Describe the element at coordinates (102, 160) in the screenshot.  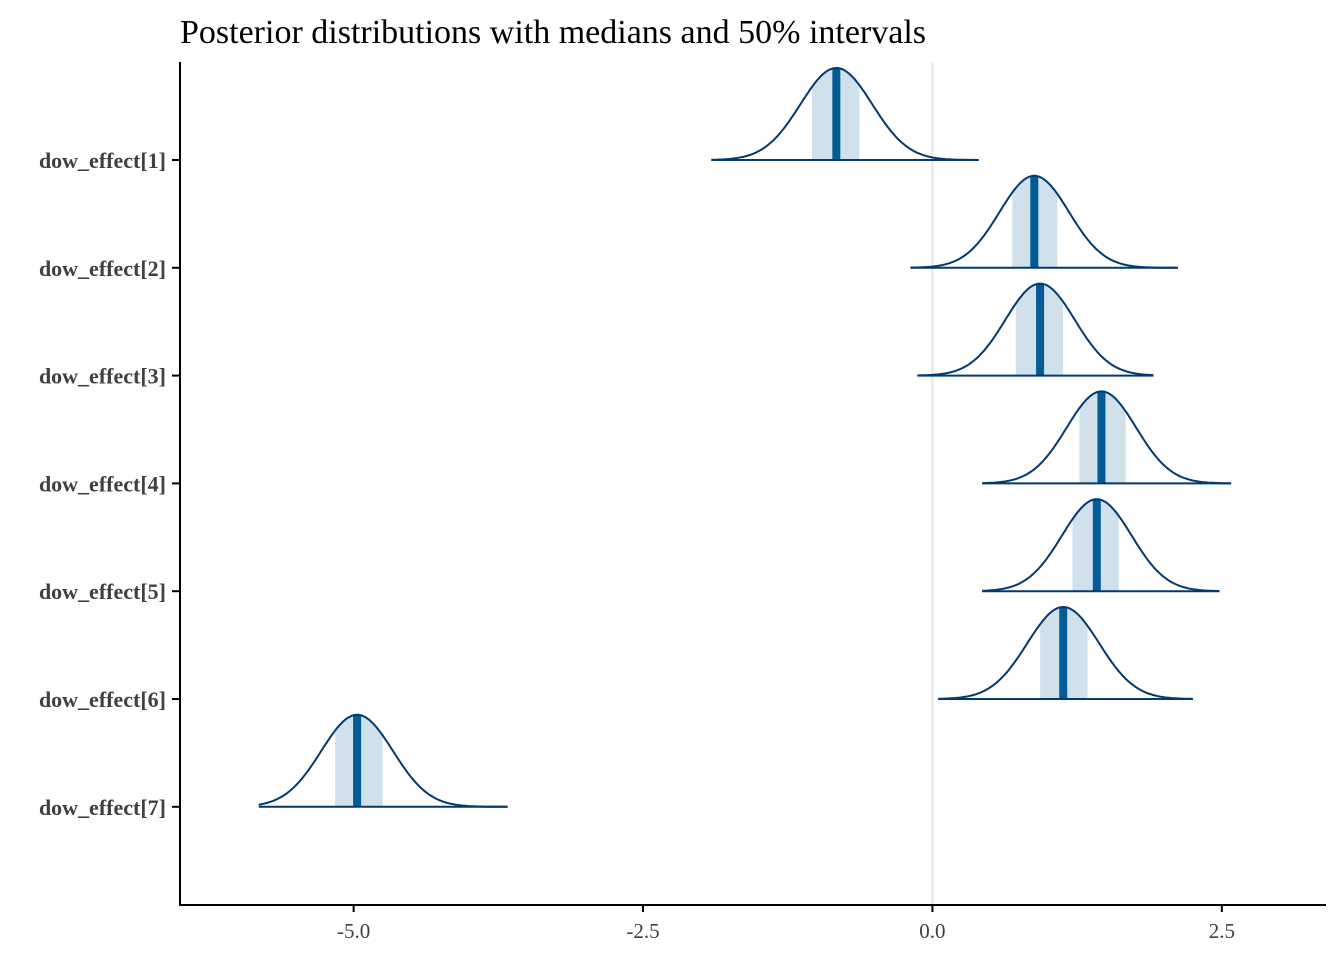
I see `y-tick-label-1: dow_effect[1]` at that location.